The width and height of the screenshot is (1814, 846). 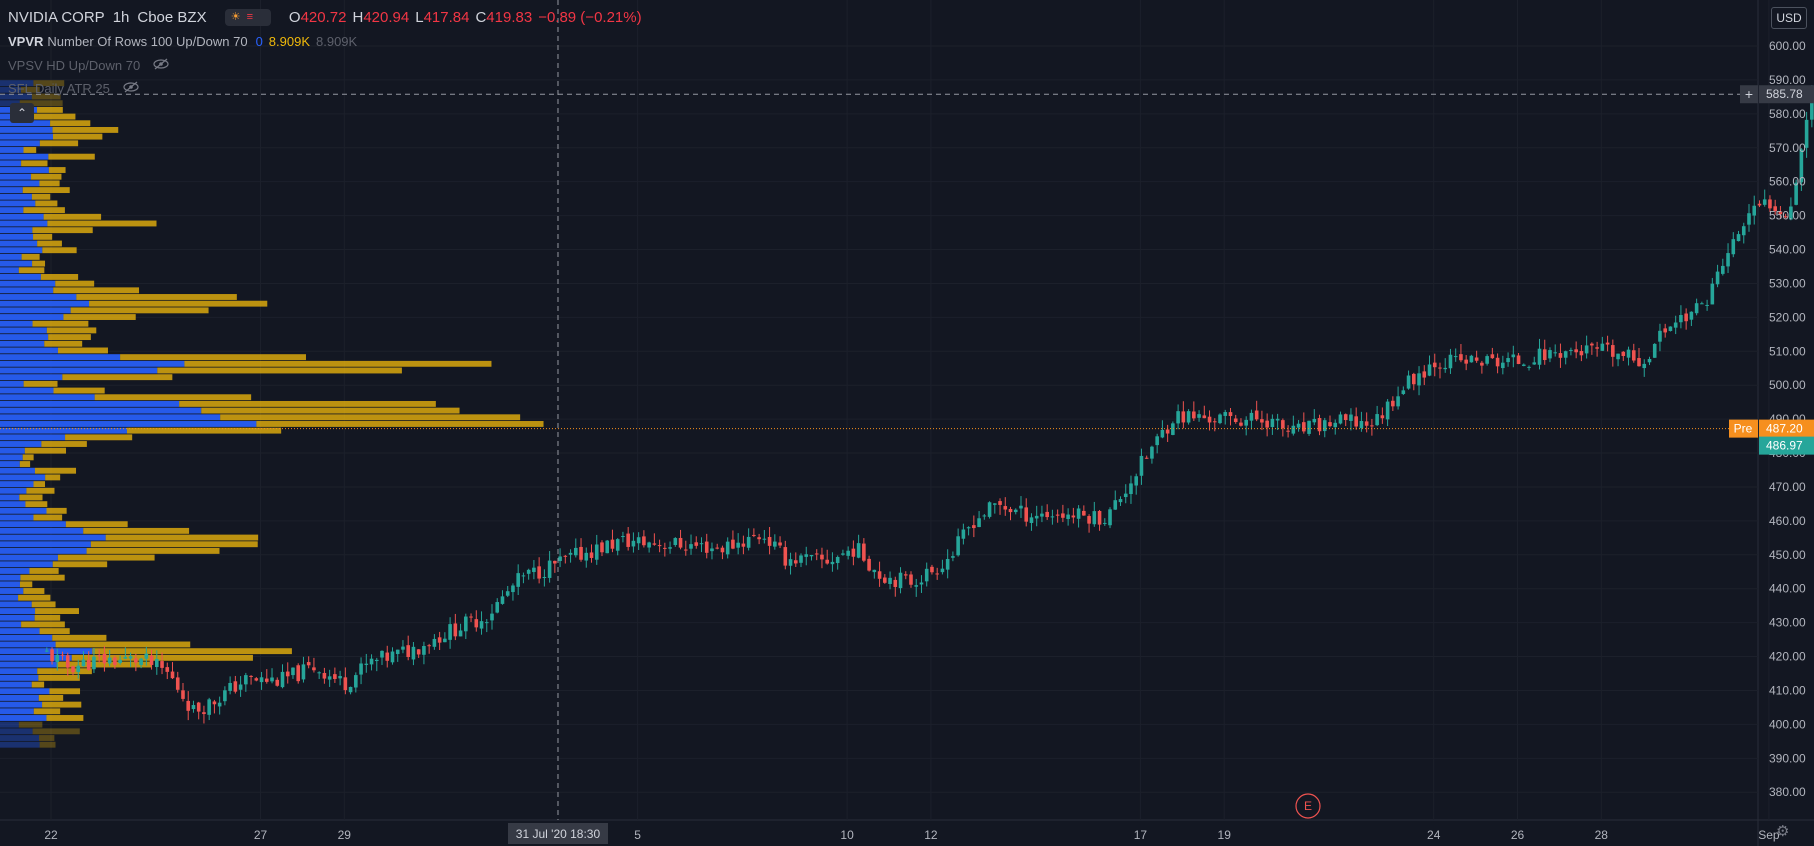 I want to click on price-tick-label: 510.00, so click(x=1787, y=351).